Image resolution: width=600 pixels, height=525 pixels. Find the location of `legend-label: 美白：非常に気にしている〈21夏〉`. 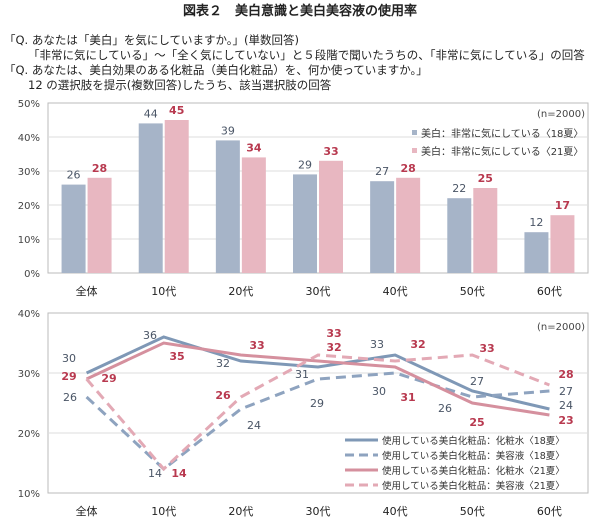

legend-label: 美白：非常に気にしている〈21夏〉 is located at coordinates (502, 151).